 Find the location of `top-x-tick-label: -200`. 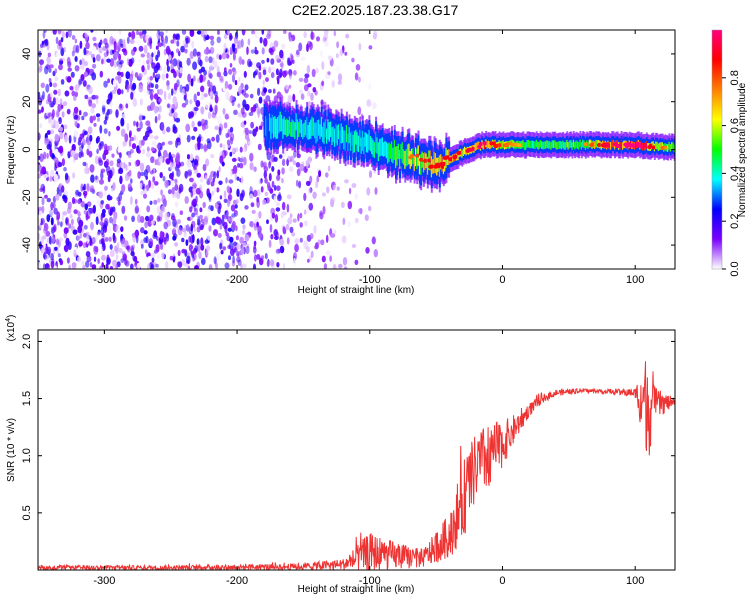

top-x-tick-label: -200 is located at coordinates (237, 280).